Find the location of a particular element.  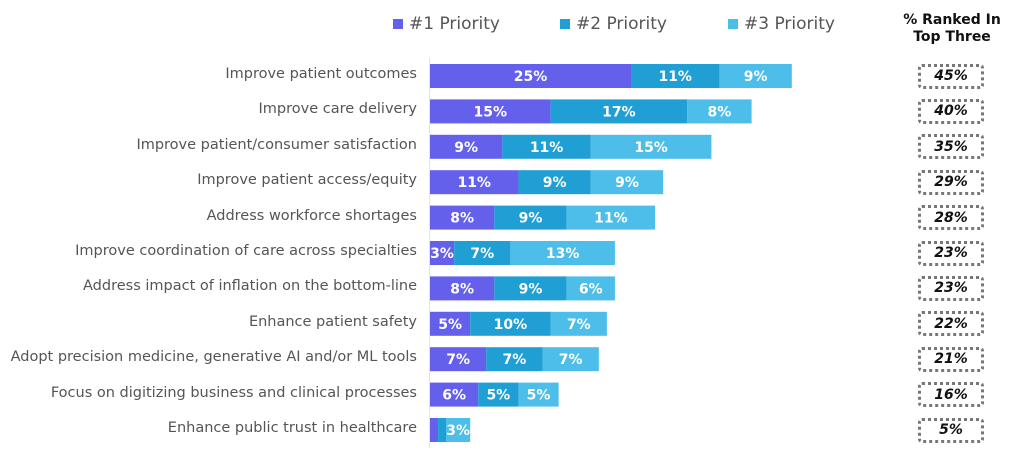

total-box: 35% is located at coordinates (951, 147).